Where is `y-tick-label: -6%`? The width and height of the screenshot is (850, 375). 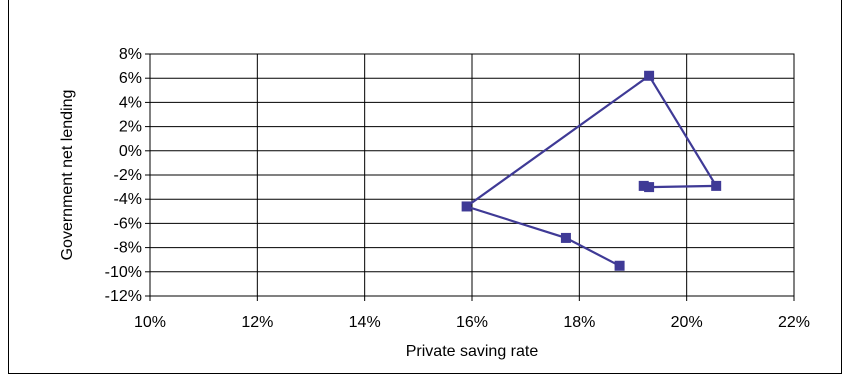
y-tick-label: -6% is located at coordinates (128, 223).